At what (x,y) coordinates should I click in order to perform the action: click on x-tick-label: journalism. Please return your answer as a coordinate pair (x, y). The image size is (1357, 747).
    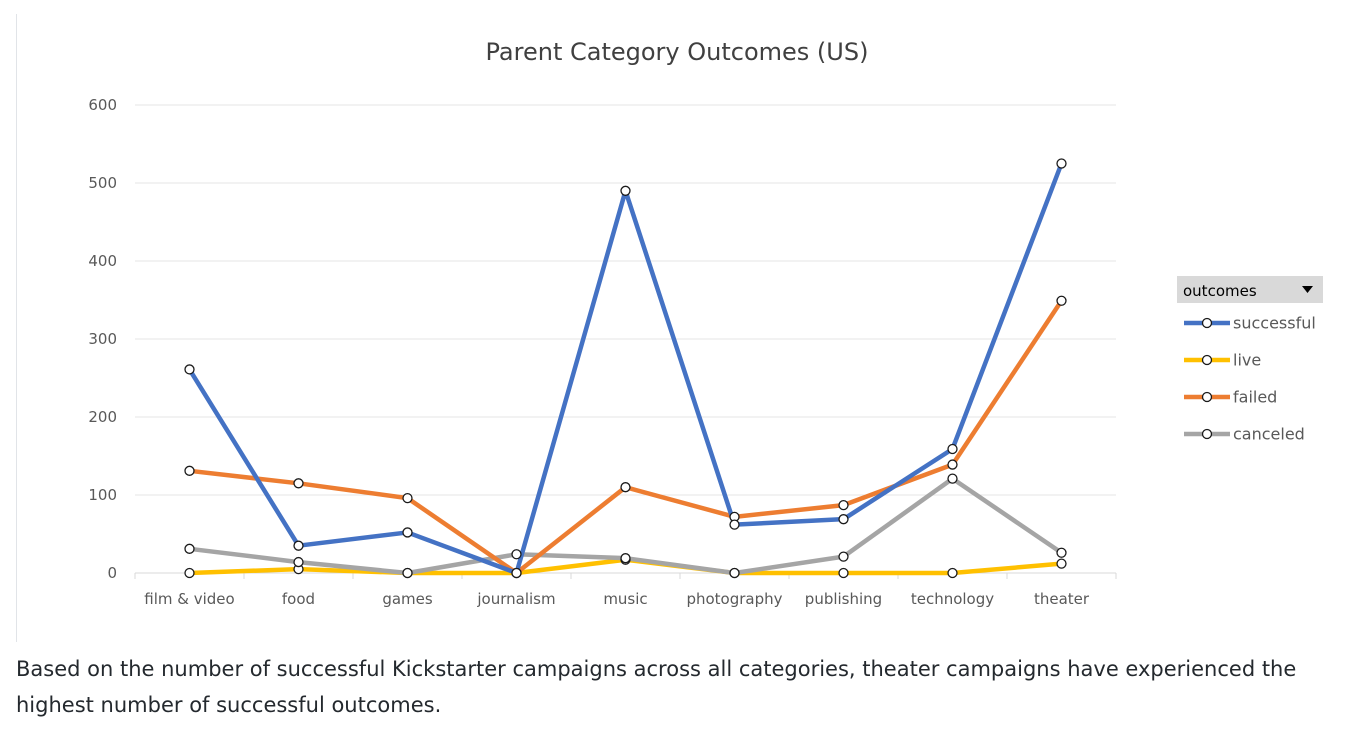
    Looking at the image, I should click on (515, 599).